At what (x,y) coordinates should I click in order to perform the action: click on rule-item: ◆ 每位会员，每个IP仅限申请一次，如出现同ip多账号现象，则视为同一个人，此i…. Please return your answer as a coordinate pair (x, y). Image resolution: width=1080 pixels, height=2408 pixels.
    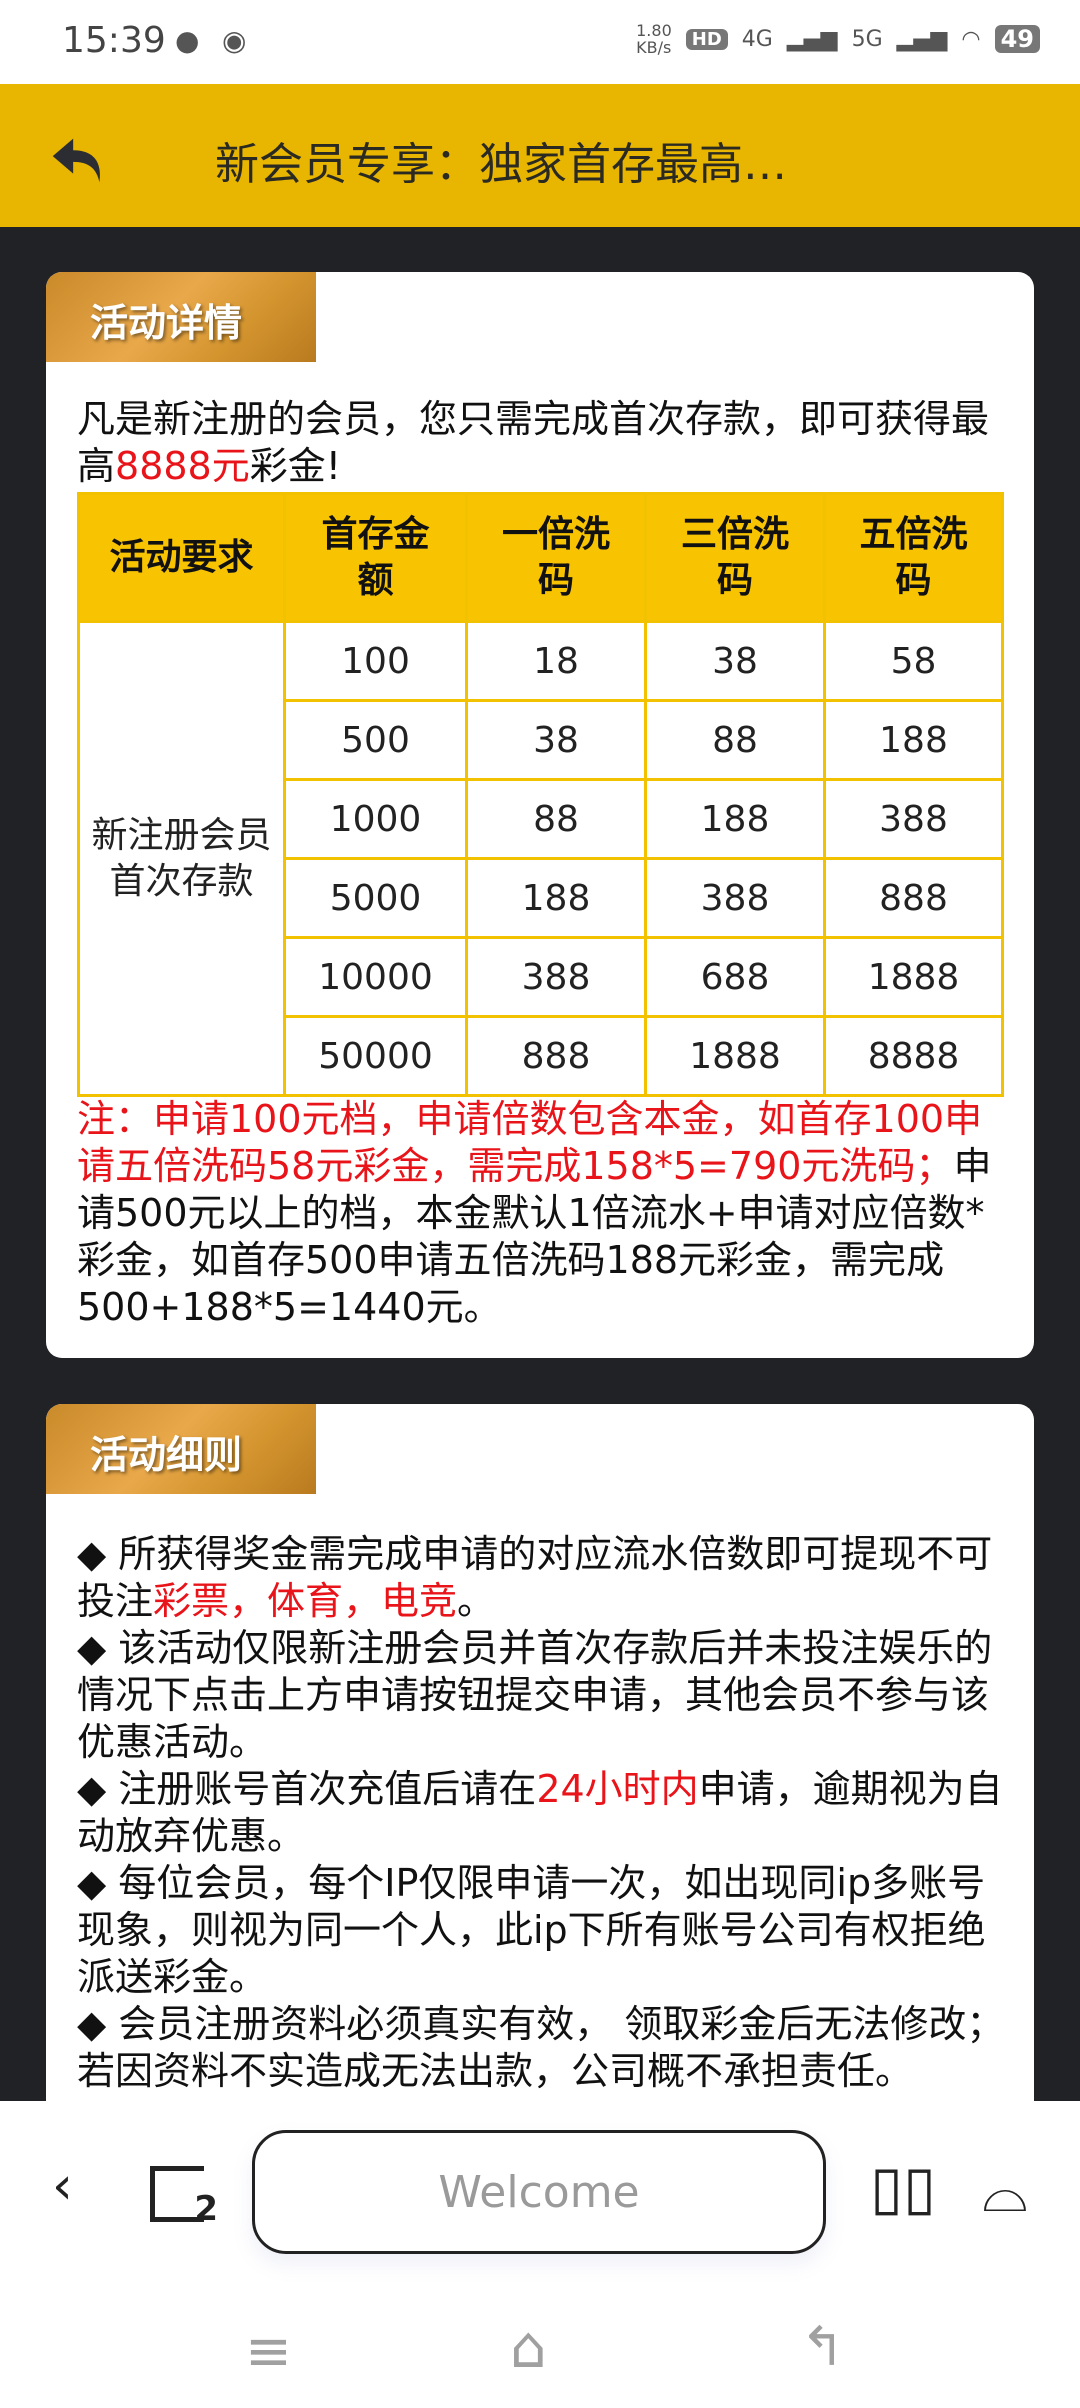
    Looking at the image, I should click on (531, 1930).